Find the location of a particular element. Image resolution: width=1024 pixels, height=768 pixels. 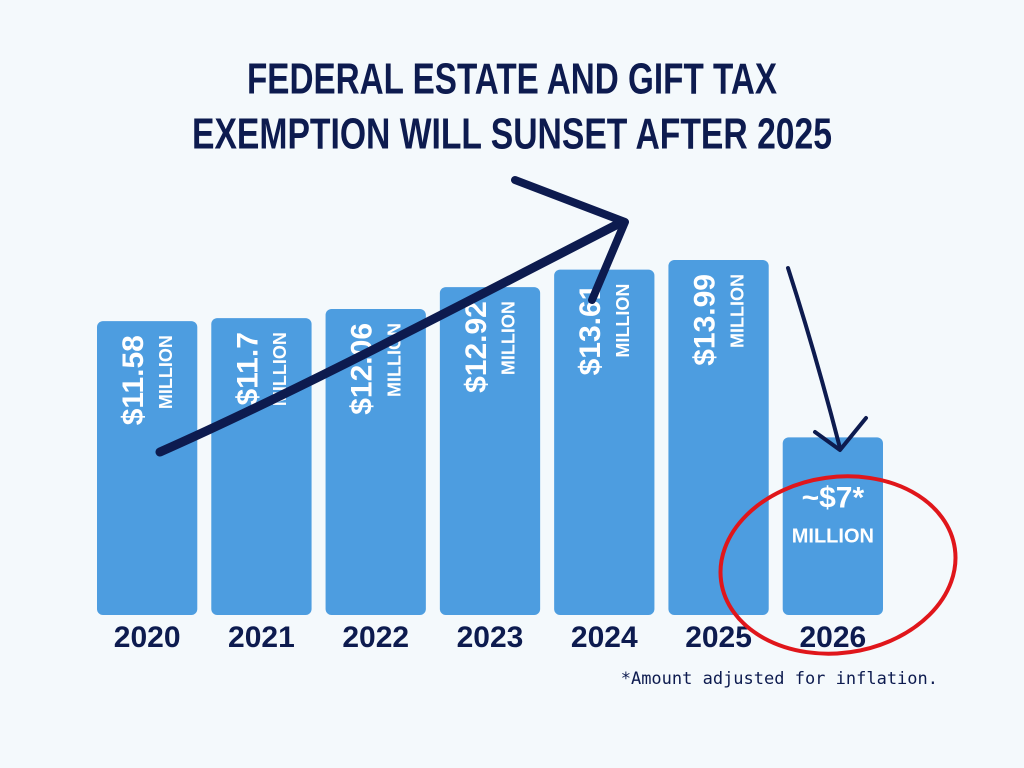

x-tick-label: 2023 is located at coordinates (490, 637).